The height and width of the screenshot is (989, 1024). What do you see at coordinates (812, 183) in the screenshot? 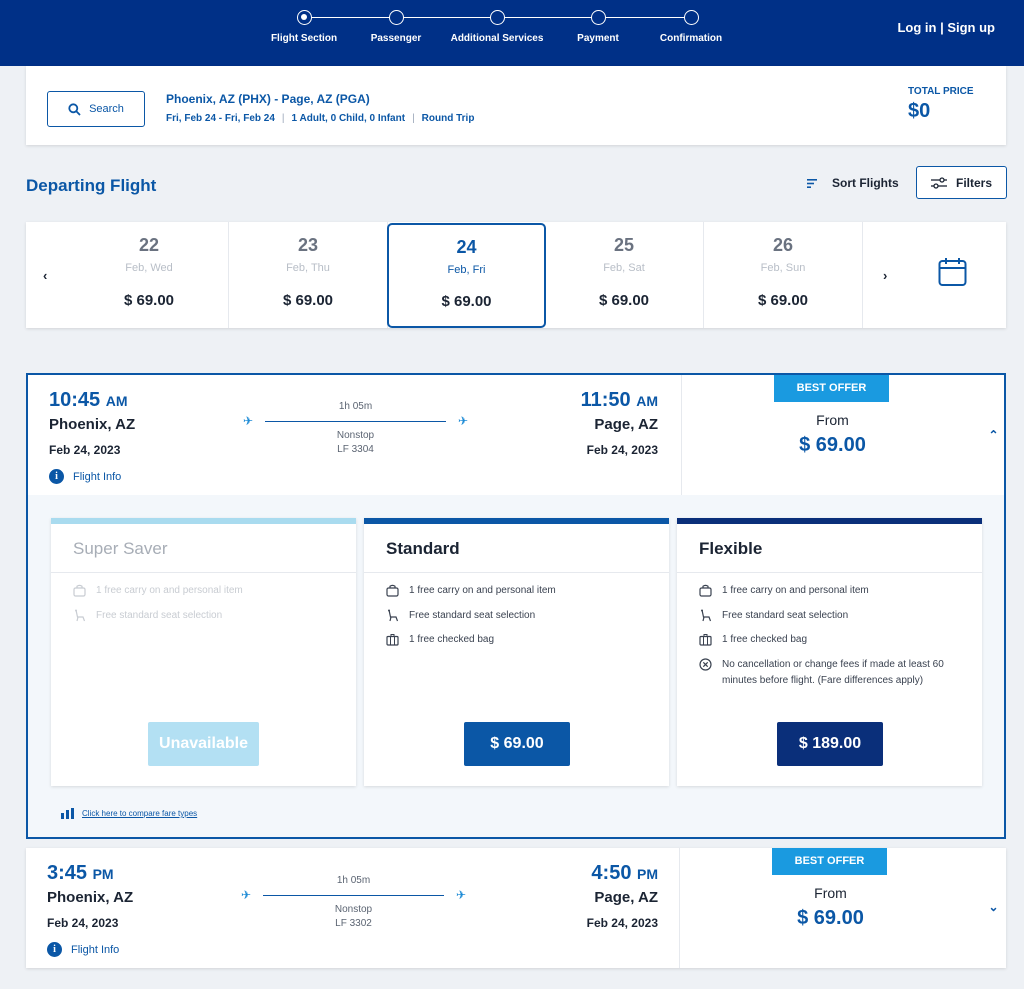
I see `sort-icon` at bounding box center [812, 183].